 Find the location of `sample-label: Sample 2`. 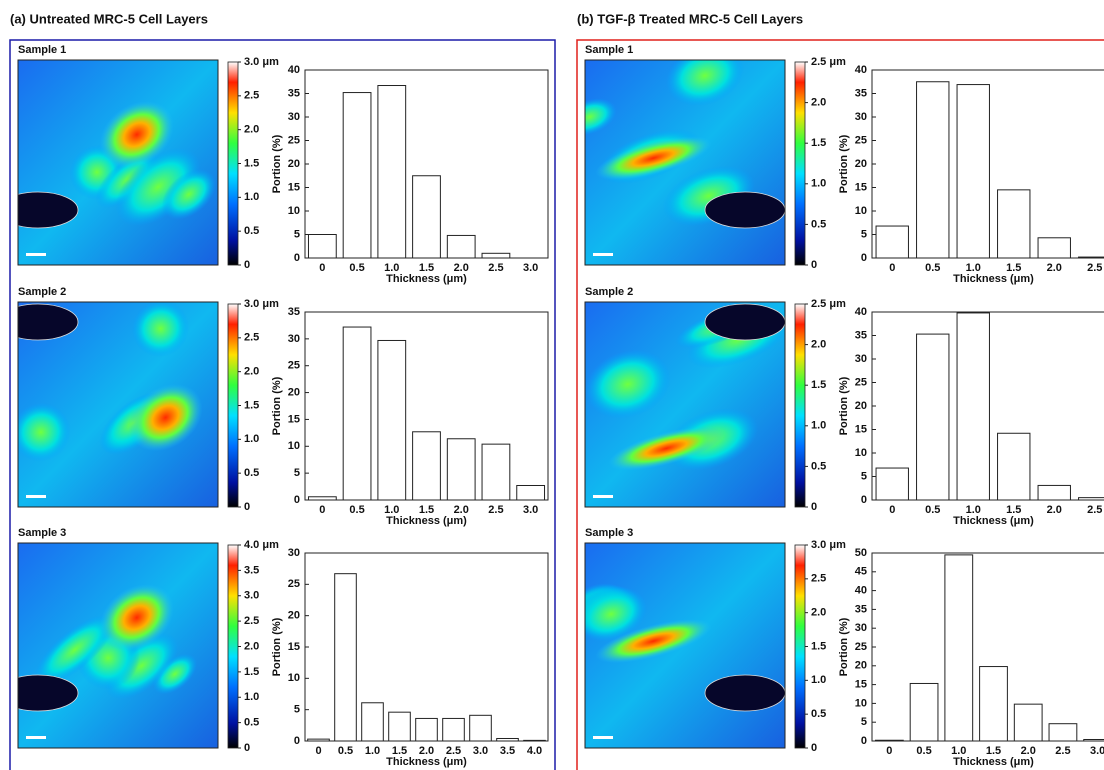

sample-label: Sample 2 is located at coordinates (42, 292).